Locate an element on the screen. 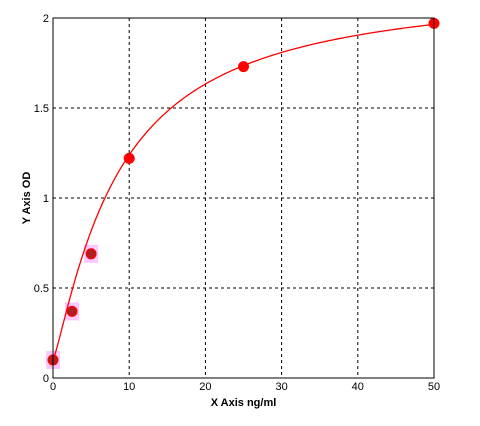  x-tick-label: 20 is located at coordinates (205, 387).